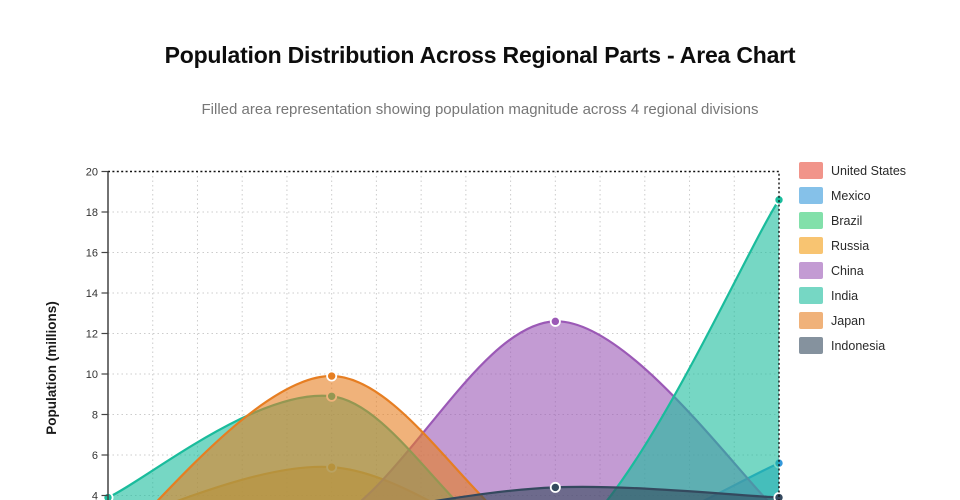 The image size is (960, 500). Describe the element at coordinates (869, 170) in the screenshot. I see `legend-label-united-states: United States` at that location.